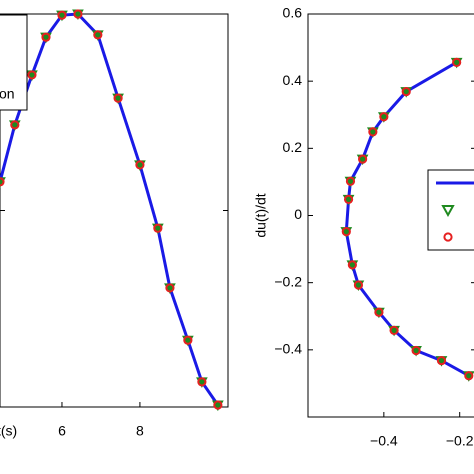  Describe the element at coordinates (384, 441) in the screenshot. I see `x-tick-label: −0.4` at that location.